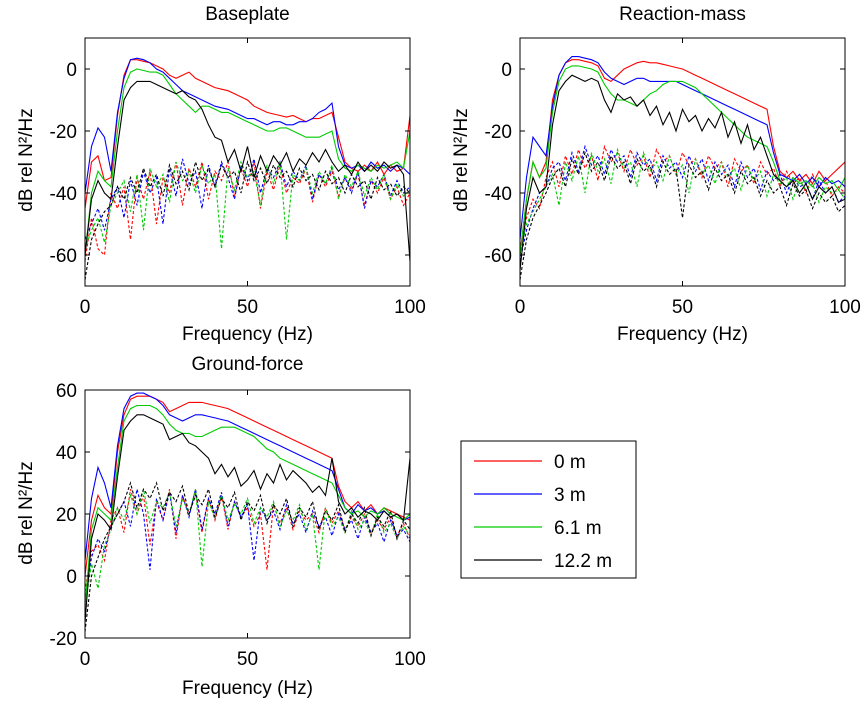 The height and width of the screenshot is (703, 867). I want to click on legend-label: 0 m, so click(570, 462).